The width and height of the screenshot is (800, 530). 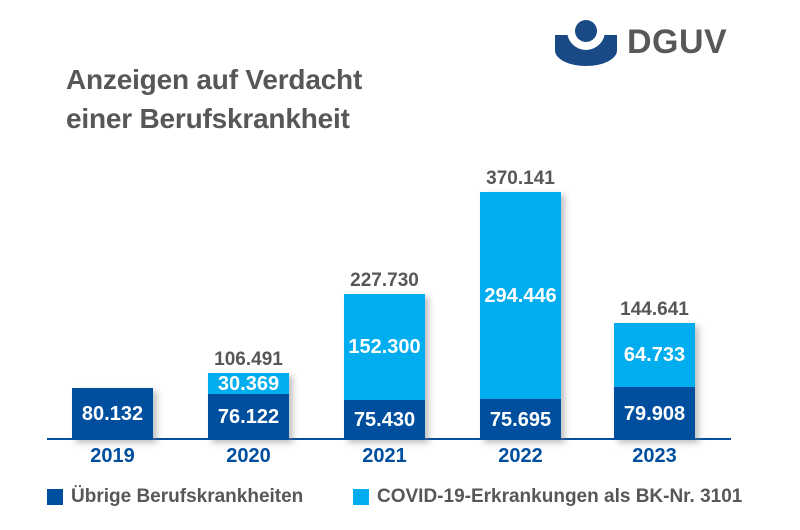 What do you see at coordinates (654, 456) in the screenshot?
I see `x-axis-label-2023: 2023` at bounding box center [654, 456].